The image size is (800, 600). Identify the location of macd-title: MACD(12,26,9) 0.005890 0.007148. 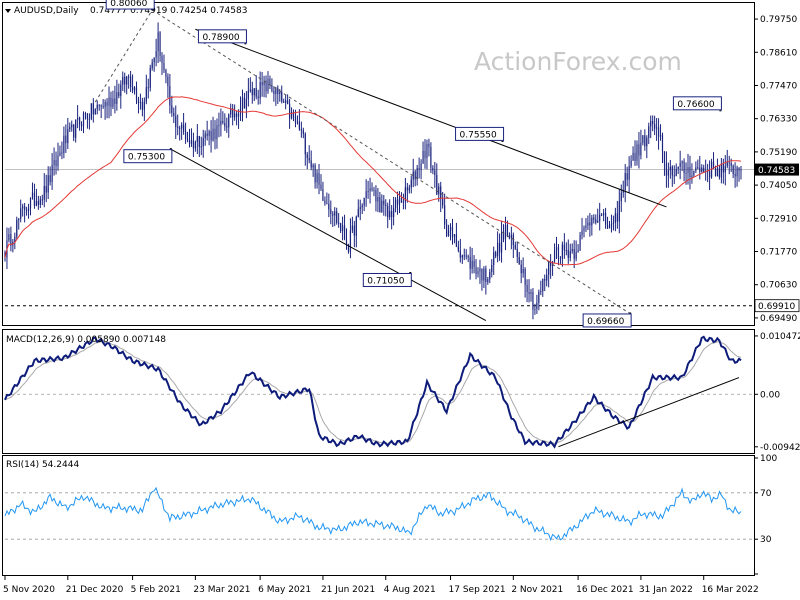
(86, 340).